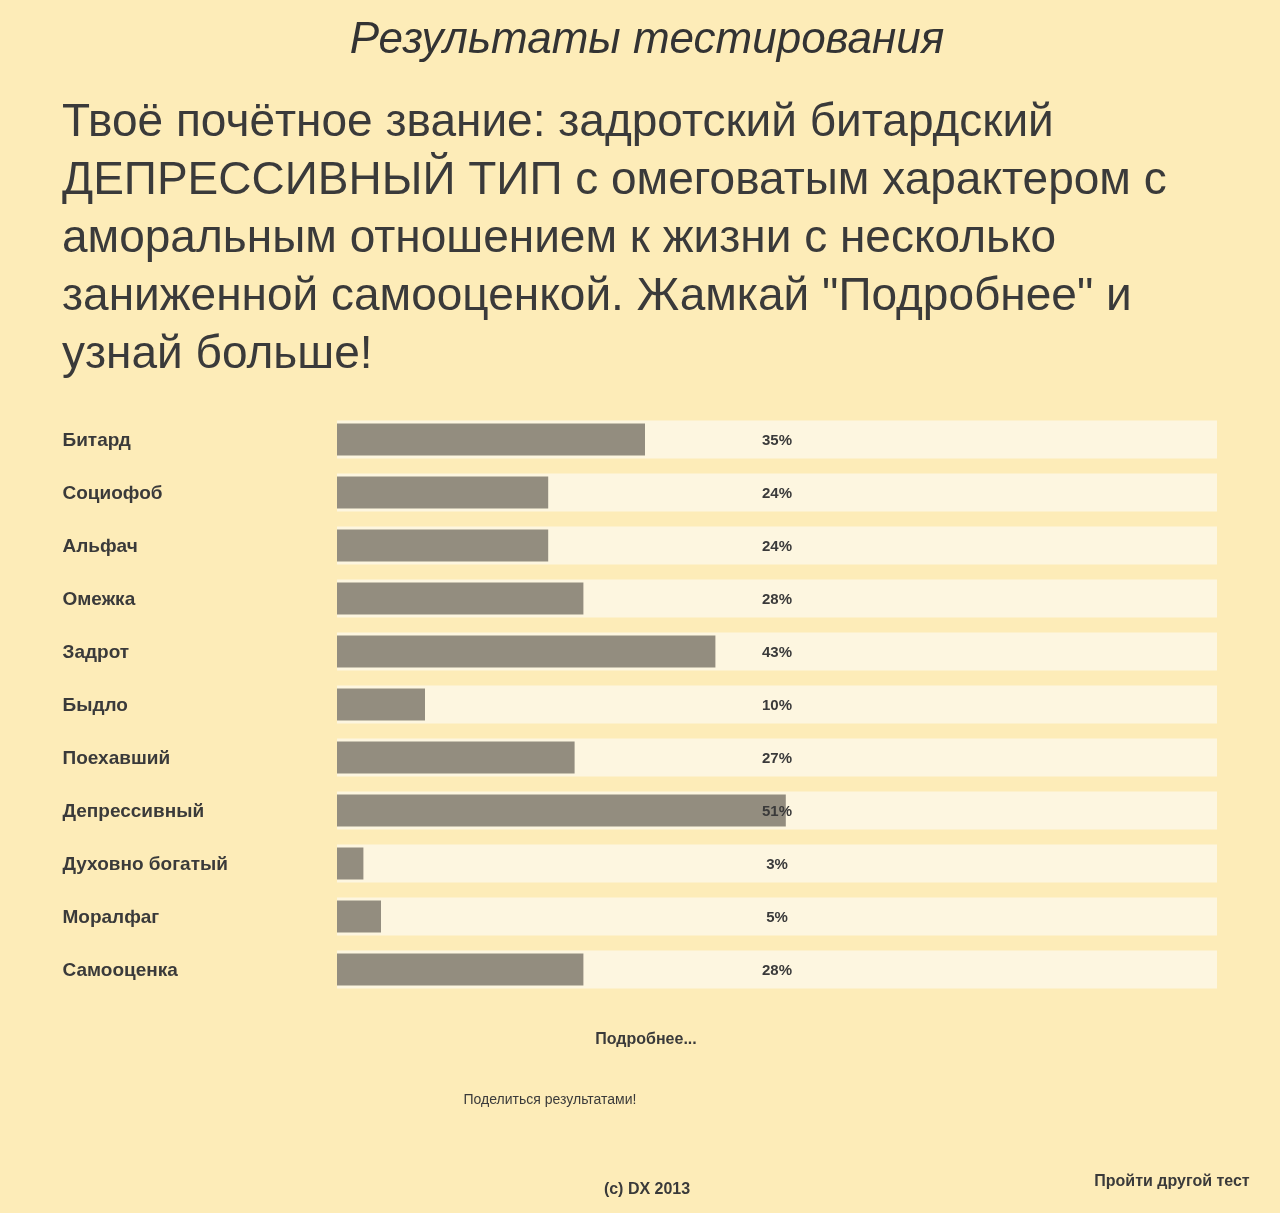 The width and height of the screenshot is (1280, 1213). Describe the element at coordinates (647, 1188) in the screenshot. I see `text: (c) DX 2013` at that location.